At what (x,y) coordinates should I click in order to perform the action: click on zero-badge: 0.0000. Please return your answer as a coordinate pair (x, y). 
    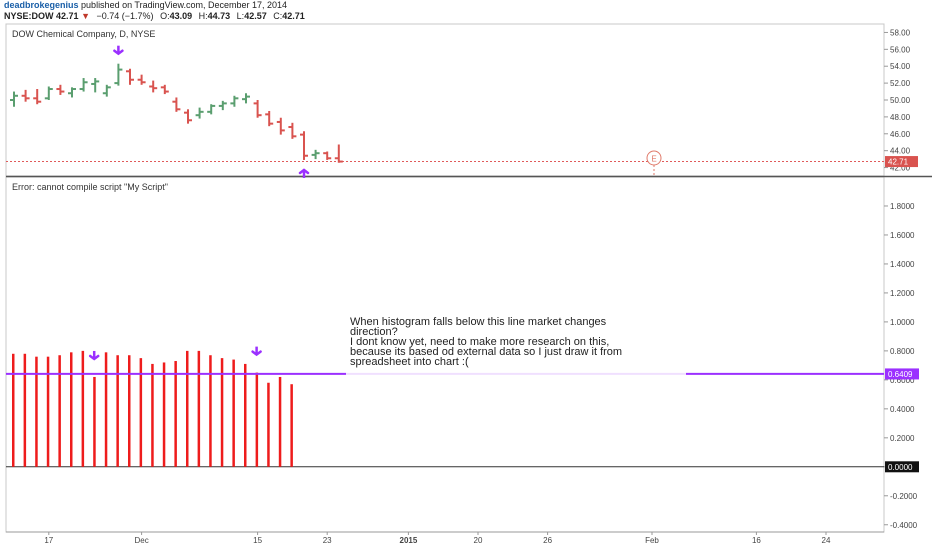
    Looking at the image, I should click on (902, 467).